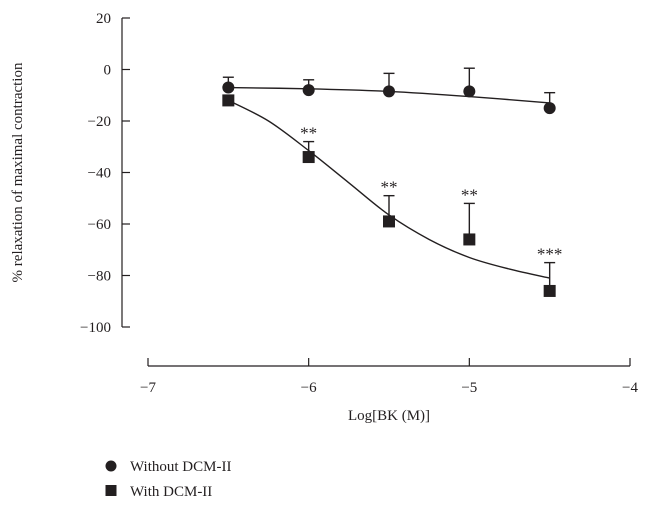 The image size is (653, 507). Describe the element at coordinates (108, 71) in the screenshot. I see `y-tick-label: 0` at that location.